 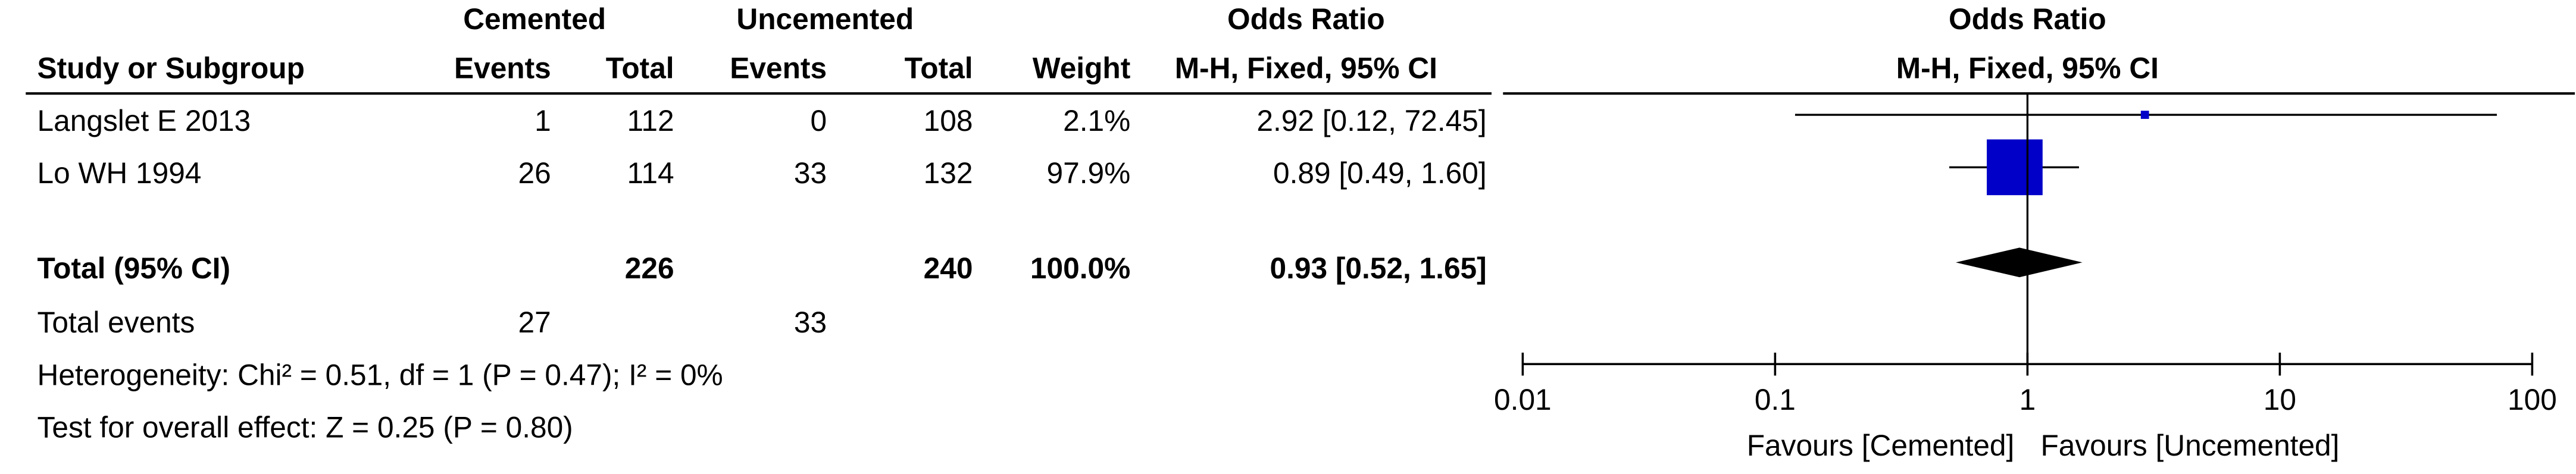 I want to click on total-ci-label: 0.93 [0.52, 1.65], so click(x=1378, y=268).